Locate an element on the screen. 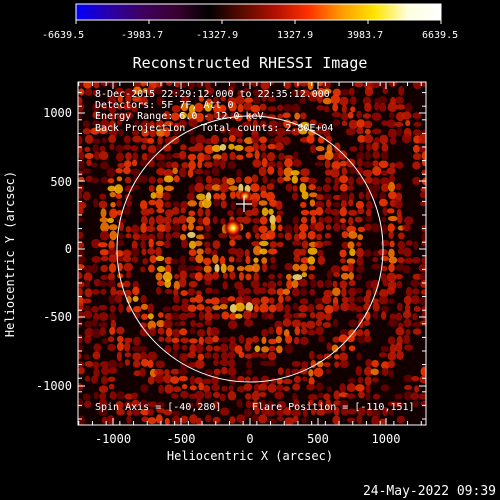 This screenshot has width=500, height=500. y-tick-label: 1000 is located at coordinates (57, 113).